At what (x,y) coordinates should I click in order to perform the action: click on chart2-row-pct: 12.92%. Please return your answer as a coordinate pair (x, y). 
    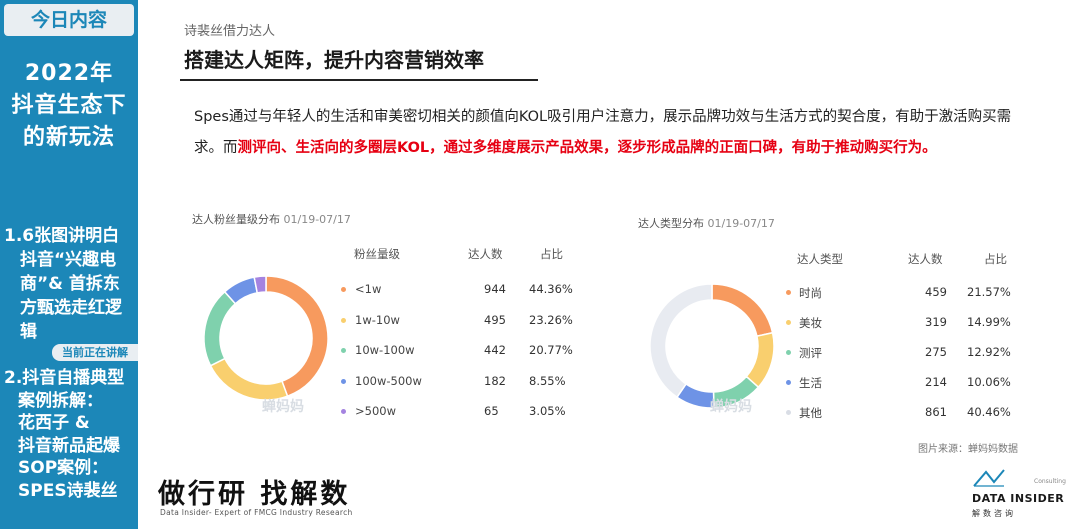
    Looking at the image, I should click on (989, 352).